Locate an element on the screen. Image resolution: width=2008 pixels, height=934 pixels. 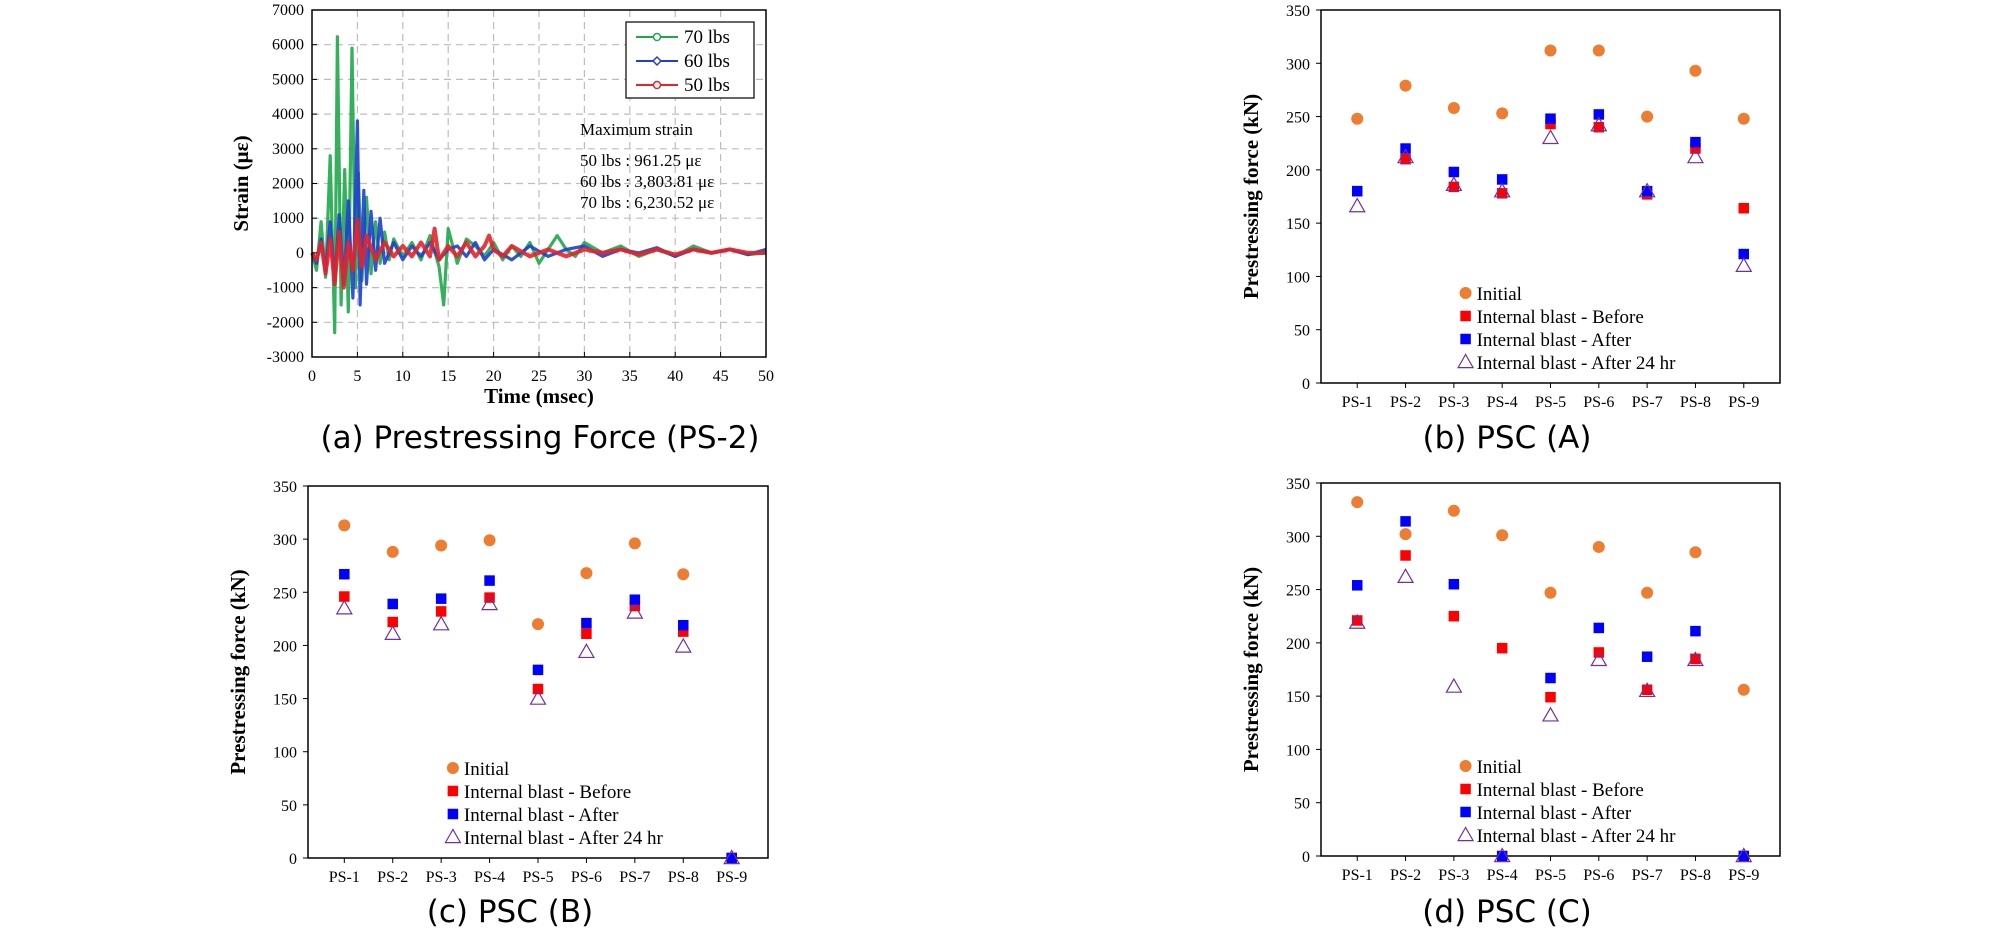
legend-label: 60 lbs is located at coordinates (707, 61).